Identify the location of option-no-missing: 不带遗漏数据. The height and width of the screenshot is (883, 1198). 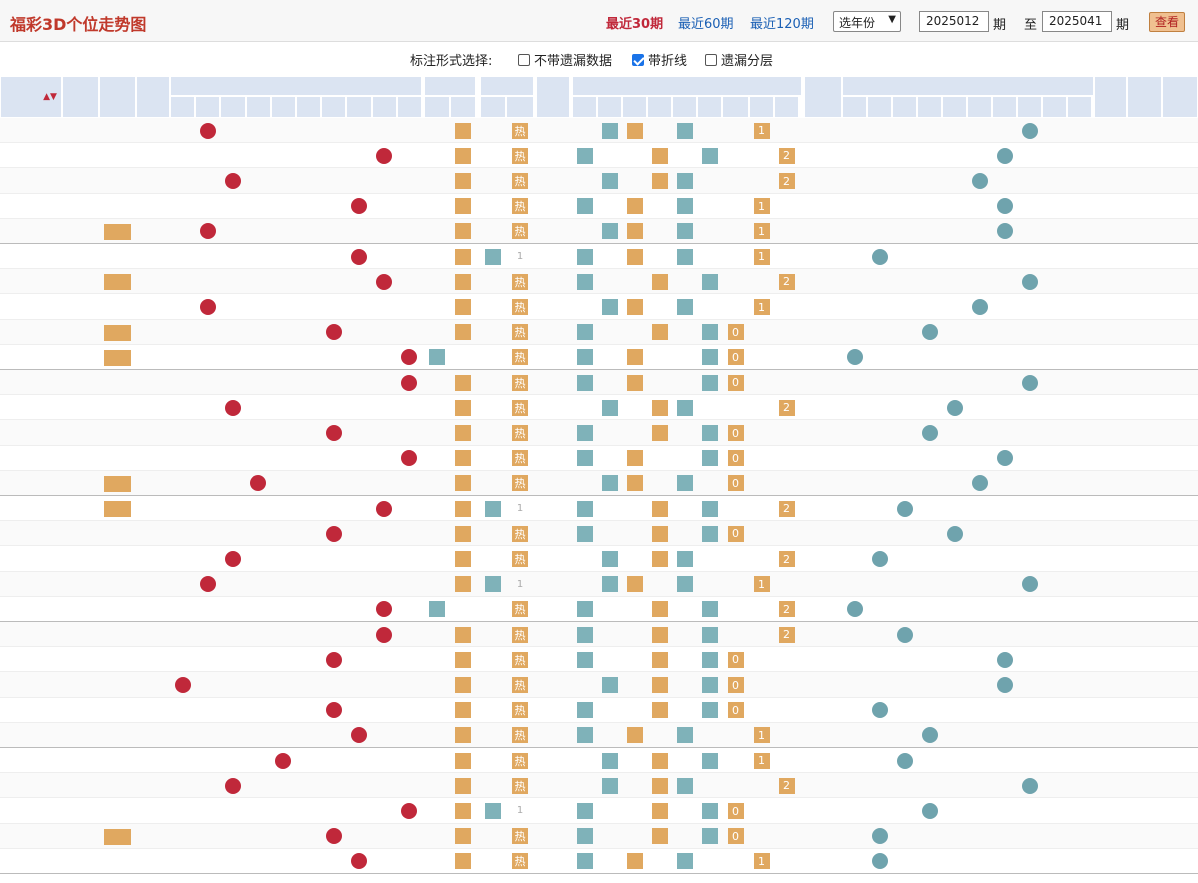
(565, 59).